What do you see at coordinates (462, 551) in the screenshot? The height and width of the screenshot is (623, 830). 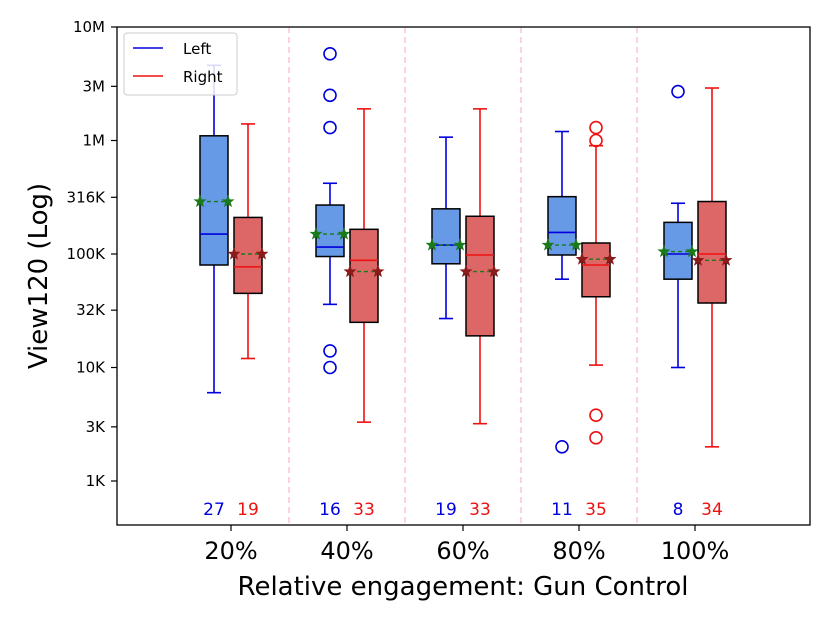 I see `x-tick-label: 60%` at bounding box center [462, 551].